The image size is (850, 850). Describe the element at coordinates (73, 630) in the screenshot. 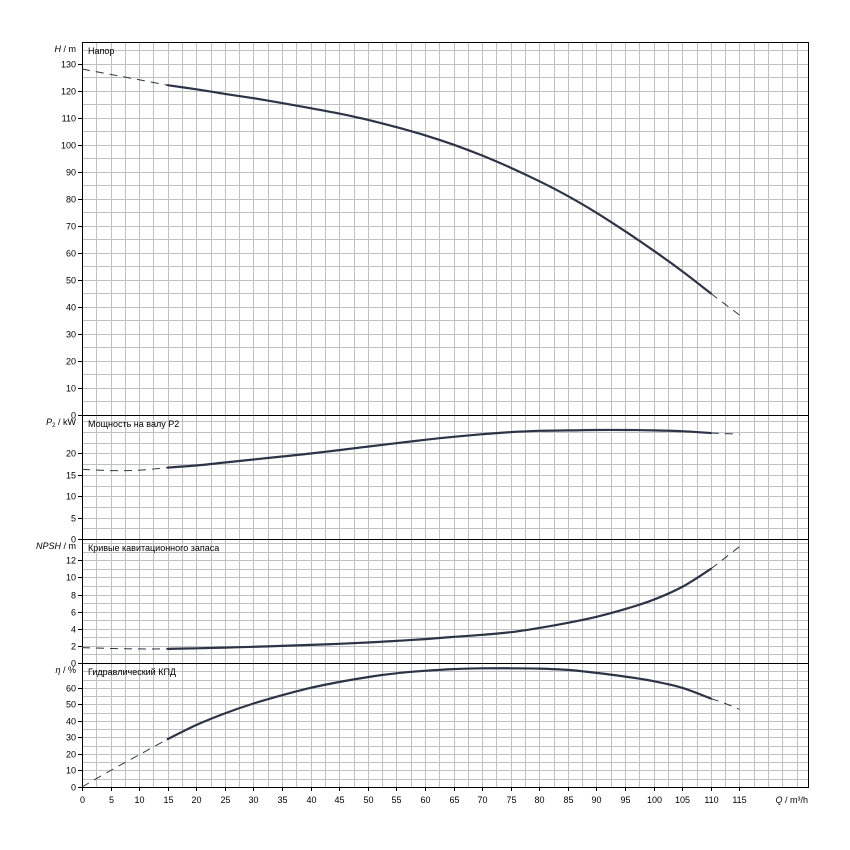

I see `y-tick-label: 4` at that location.